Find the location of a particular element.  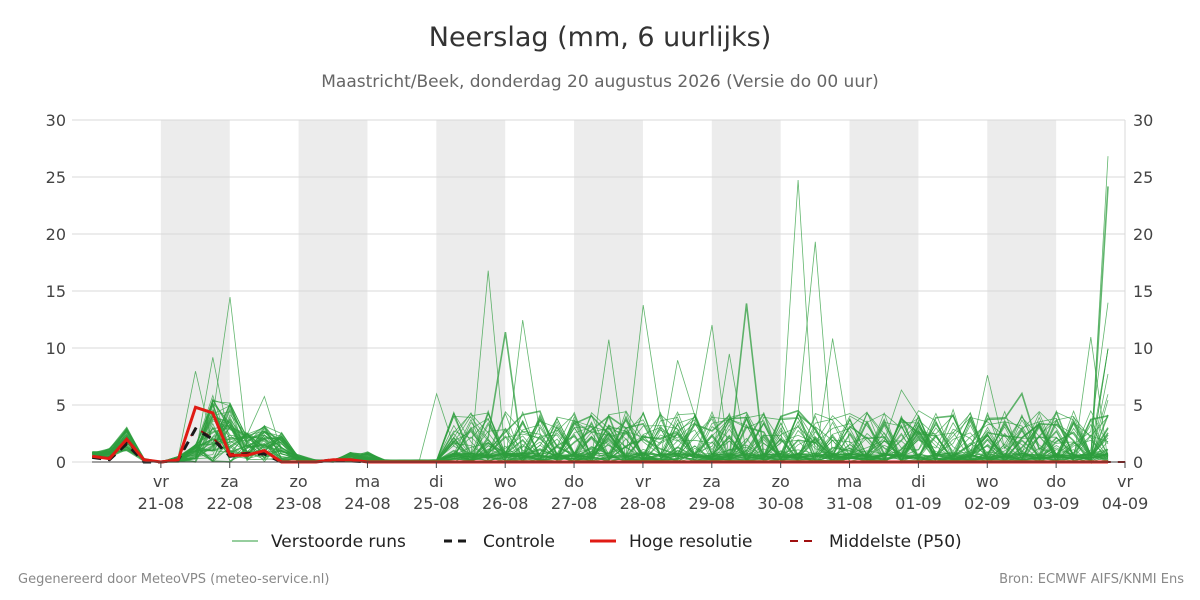

y-tick-label-right: 0 is located at coordinates (1138, 462).